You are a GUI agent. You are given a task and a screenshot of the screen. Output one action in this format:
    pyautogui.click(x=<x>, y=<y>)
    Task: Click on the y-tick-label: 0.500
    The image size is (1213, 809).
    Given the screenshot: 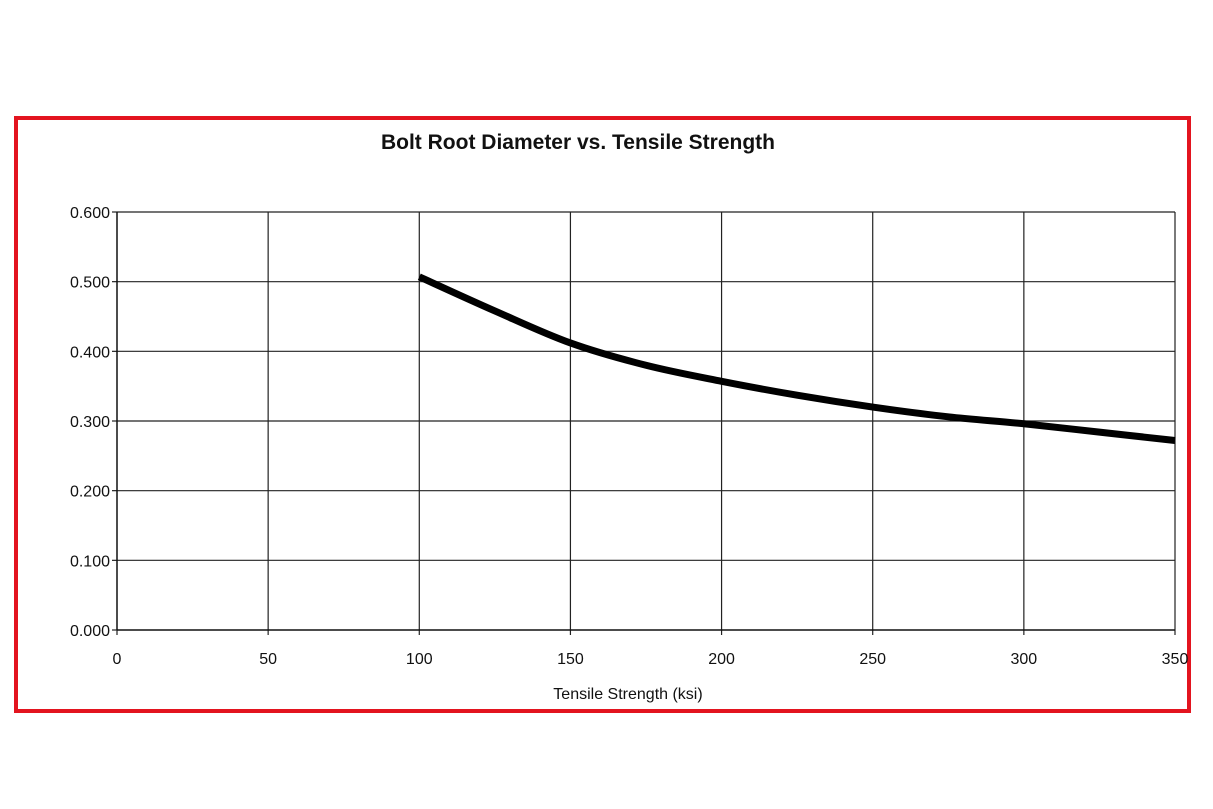 What is the action you would take?
    pyautogui.click(x=90, y=283)
    